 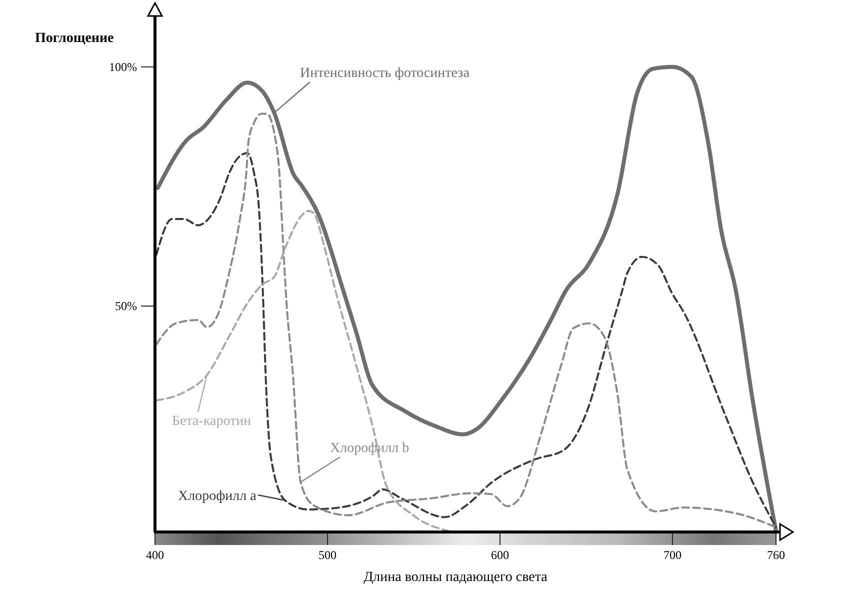 I want to click on x-tick-label: 760, so click(x=776, y=555).